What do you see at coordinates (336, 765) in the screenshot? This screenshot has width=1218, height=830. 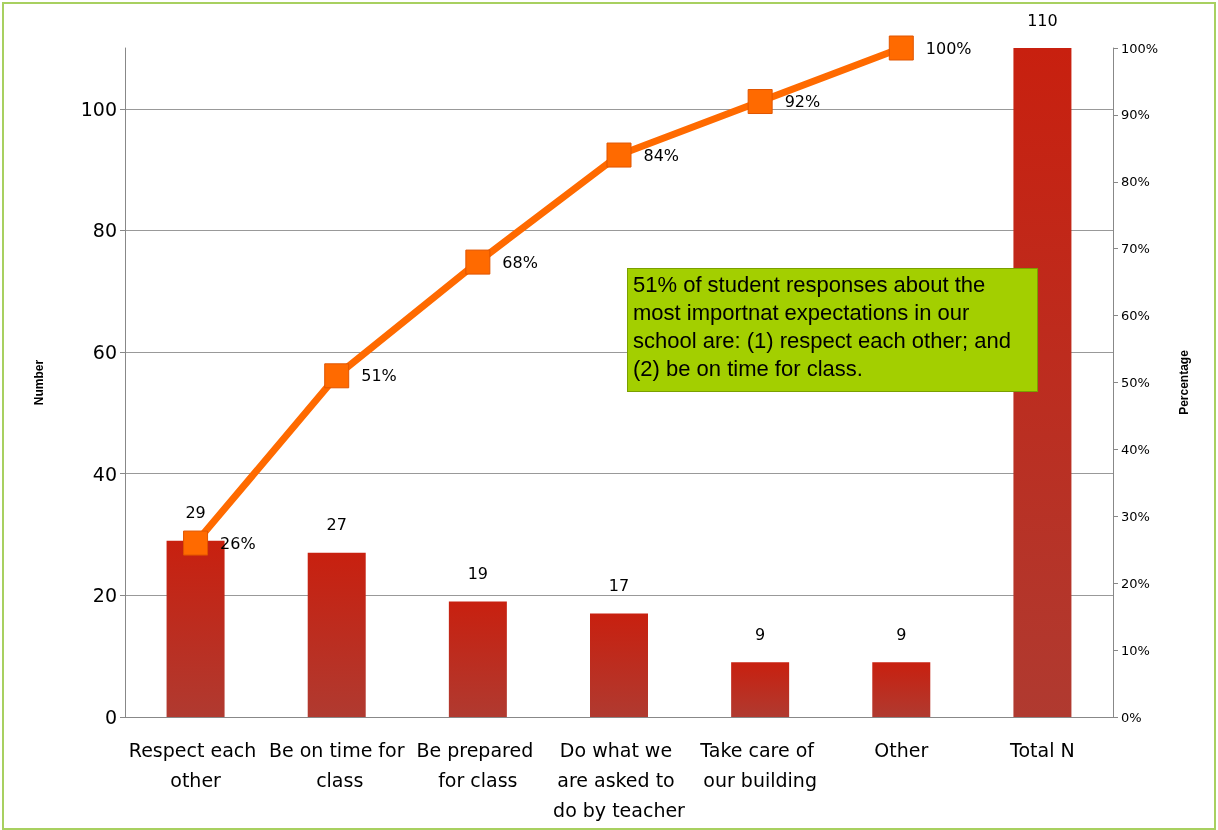 I see `x-tick-label: Be on time for class` at bounding box center [336, 765].